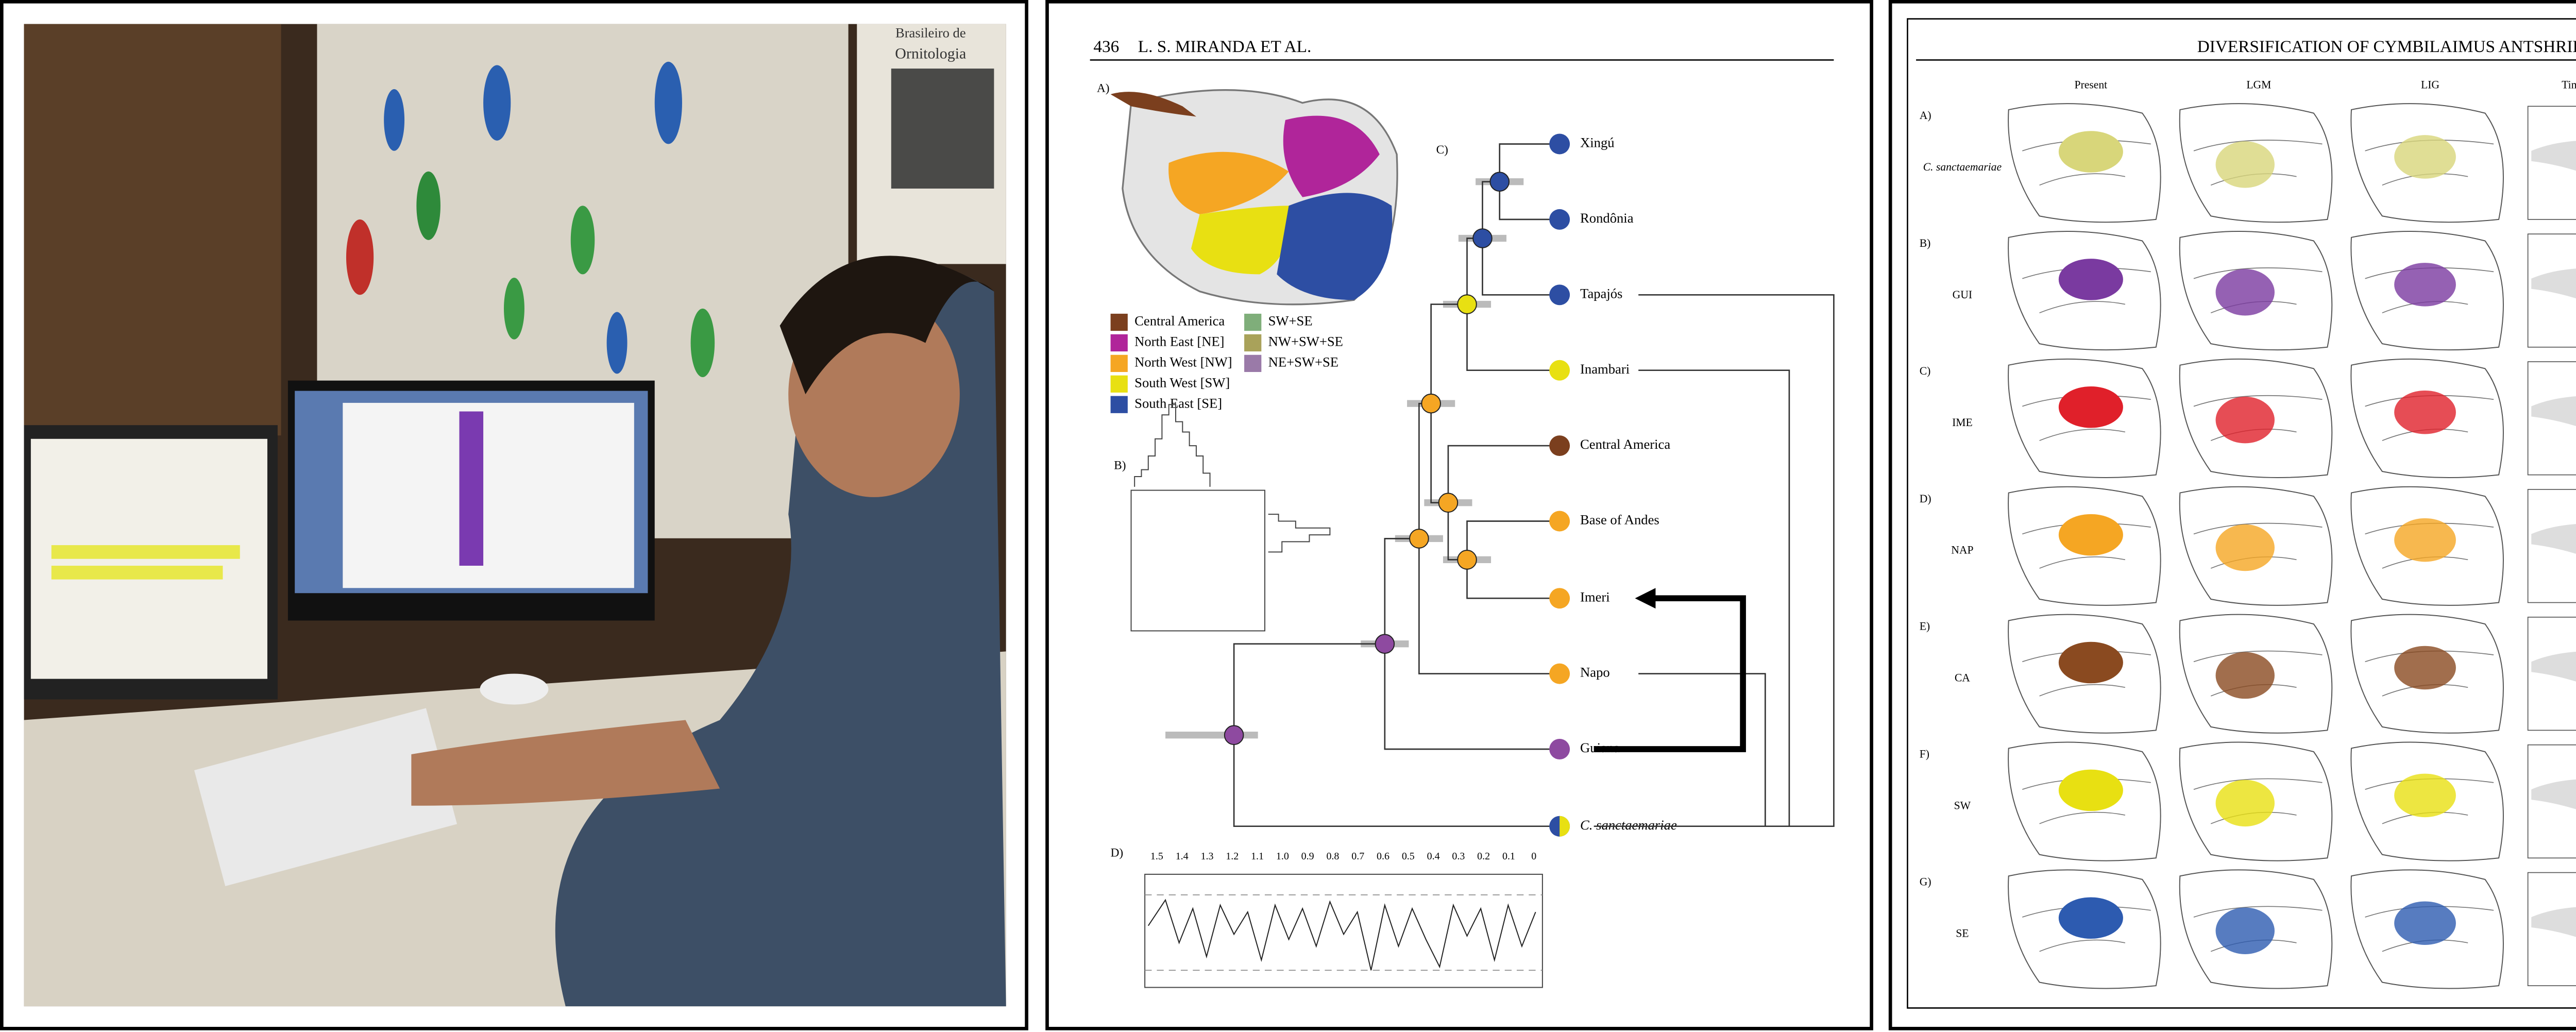 The height and width of the screenshot is (1032, 2576). What do you see at coordinates (1925, 371) in the screenshot?
I see `row-label: C)` at bounding box center [1925, 371].